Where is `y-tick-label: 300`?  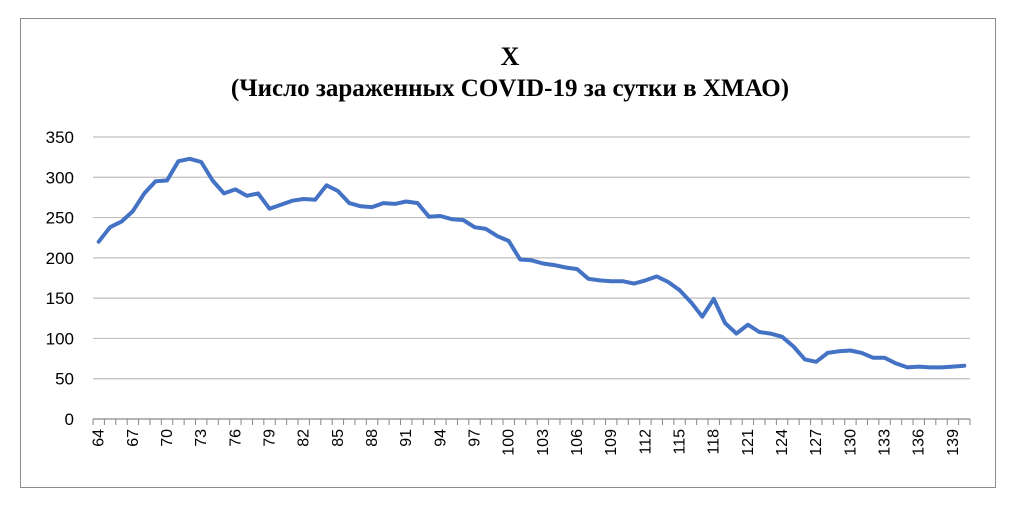 y-tick-label: 300 is located at coordinates (60, 177).